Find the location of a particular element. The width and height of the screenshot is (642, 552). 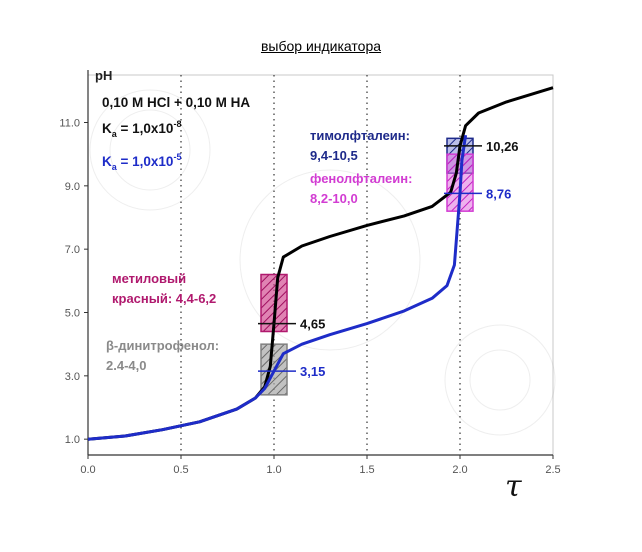

y-tick-label-5: 11.0 is located at coordinates (69, 124).